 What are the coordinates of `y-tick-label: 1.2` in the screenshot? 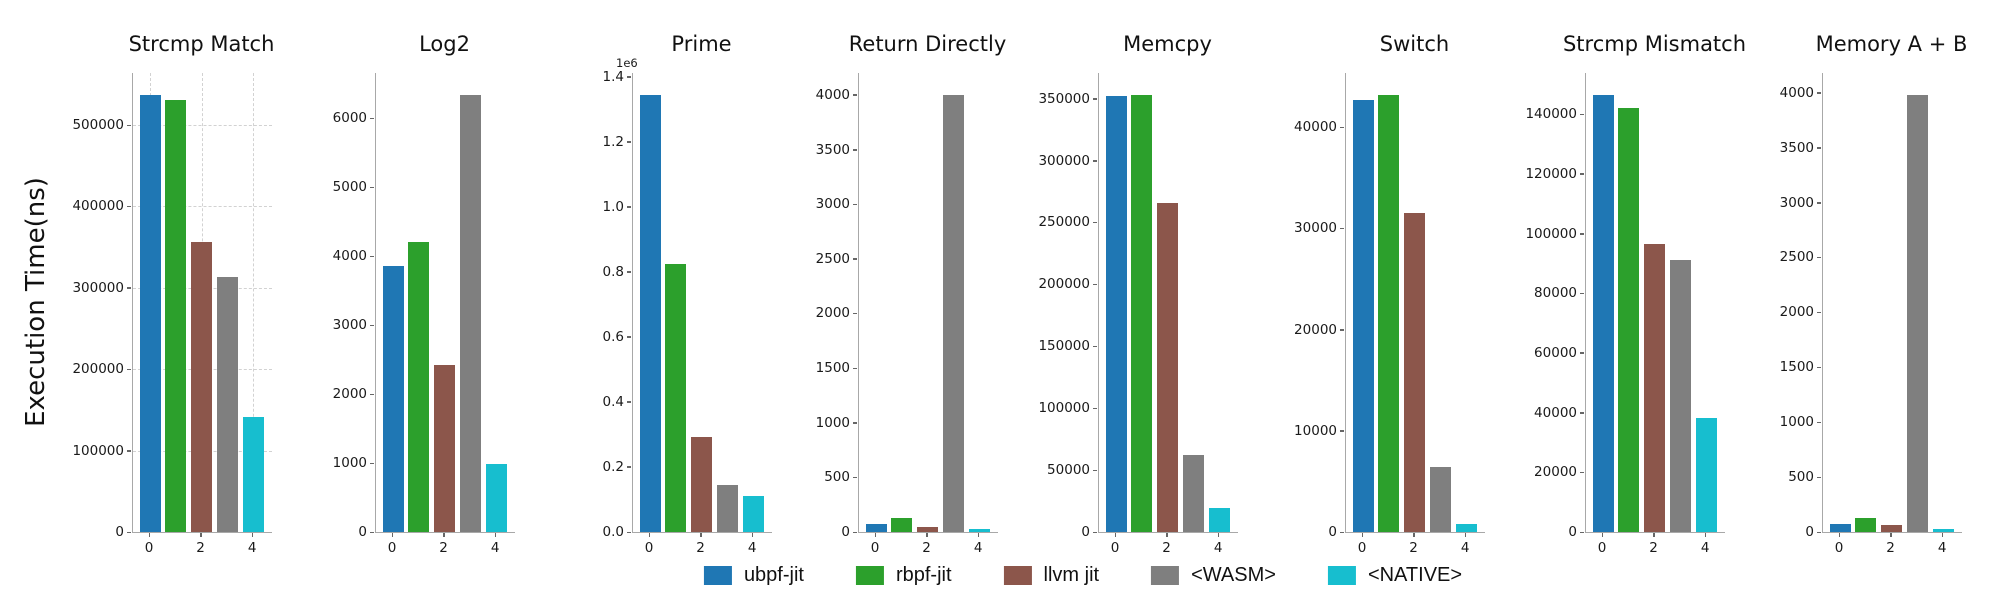 It's located at (613, 141).